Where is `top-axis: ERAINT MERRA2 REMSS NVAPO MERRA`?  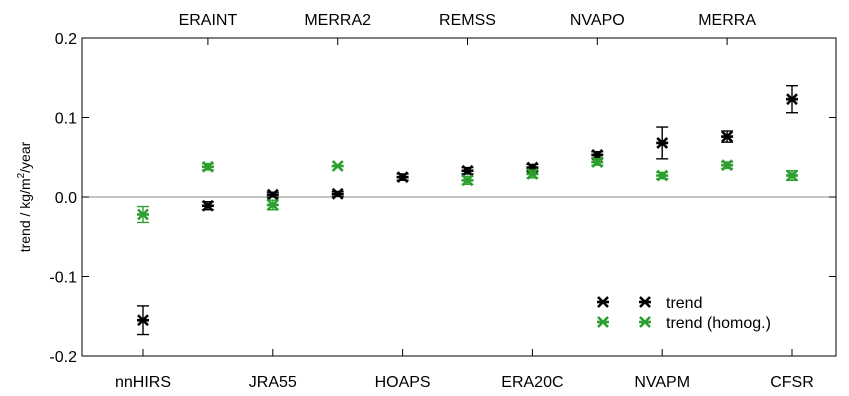 top-axis: ERAINT MERRA2 REMSS NVAPO MERRA is located at coordinates (467, 28).